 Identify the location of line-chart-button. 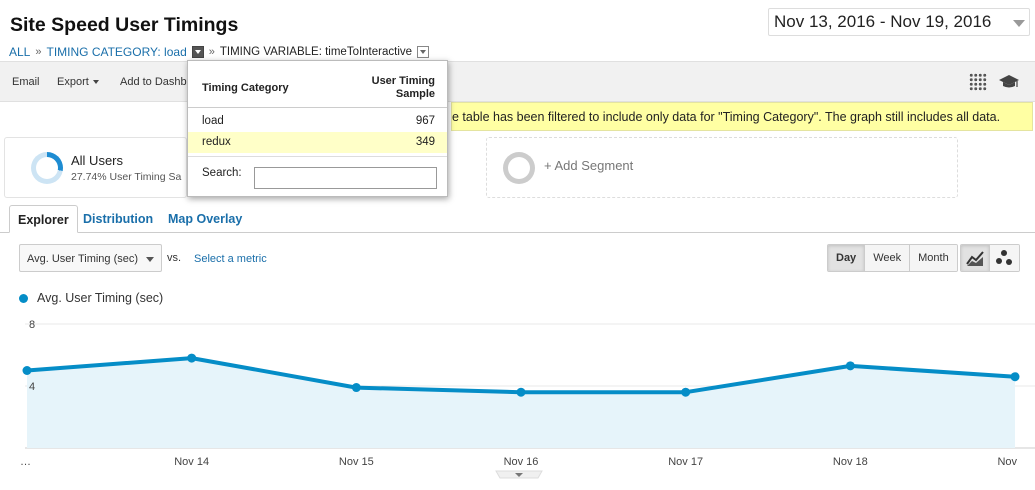
(975, 258).